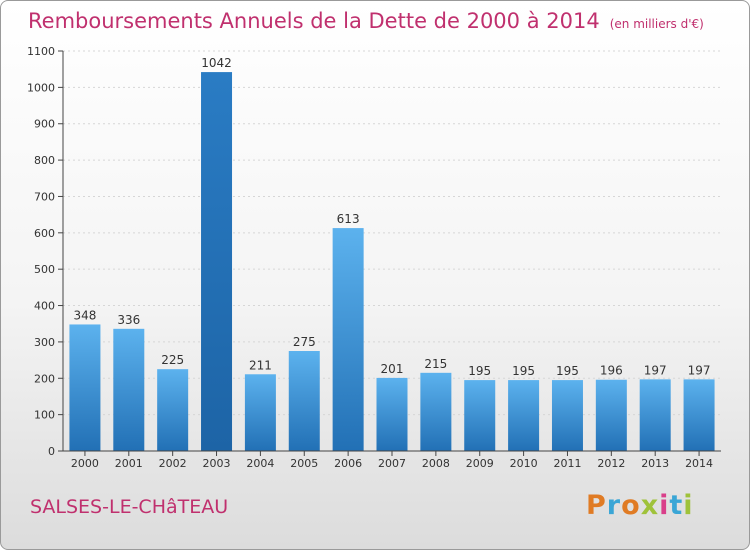  I want to click on y-tick-label: 200, so click(44, 378).